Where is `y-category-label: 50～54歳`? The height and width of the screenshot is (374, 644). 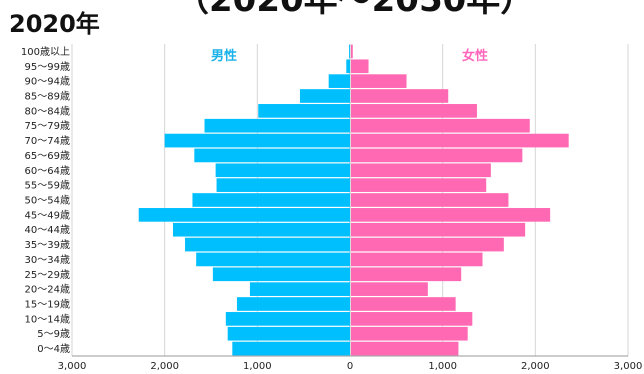
y-category-label: 50～54歳 is located at coordinates (47, 201).